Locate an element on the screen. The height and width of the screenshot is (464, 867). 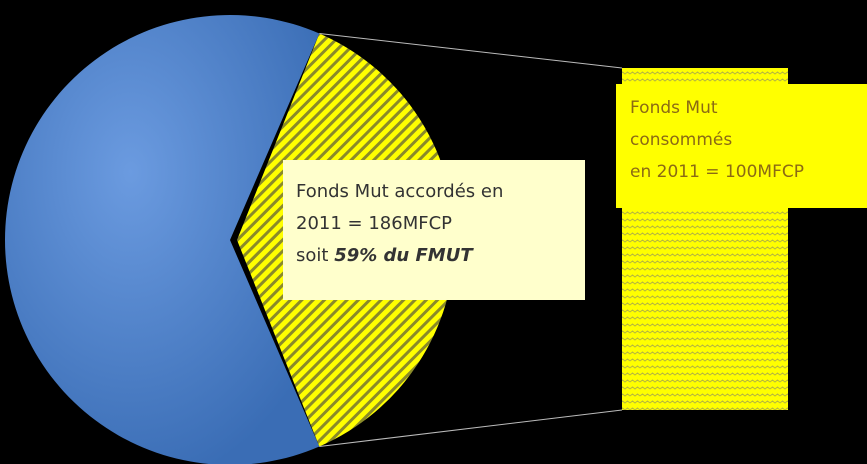
annotation: Fonds Mut is located at coordinates (674, 108).